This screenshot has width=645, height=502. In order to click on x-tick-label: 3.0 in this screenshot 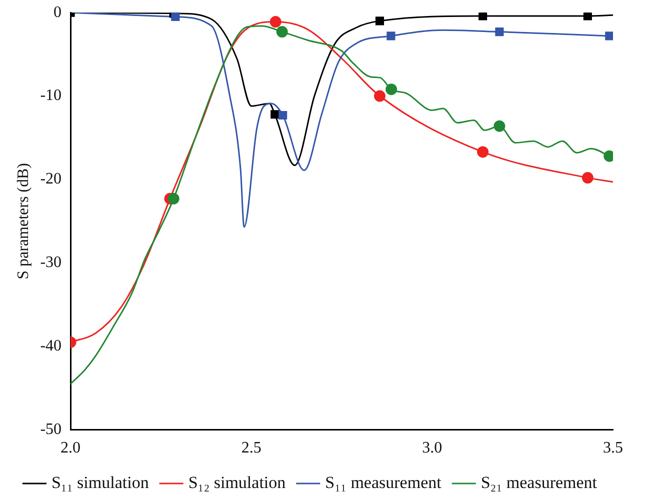, I will do `click(432, 448)`.